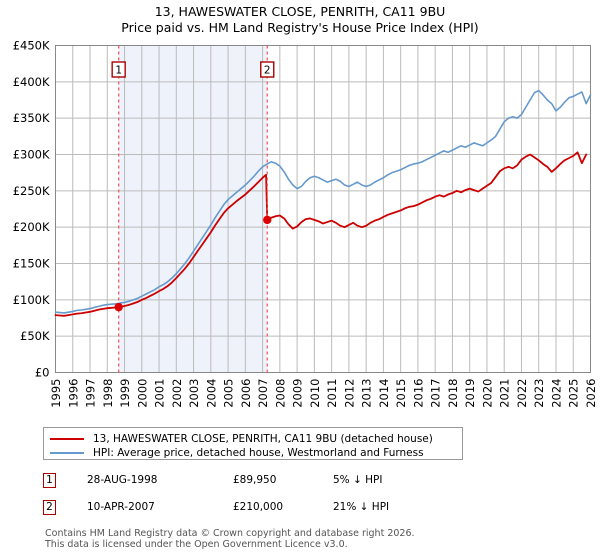 The width and height of the screenshot is (600, 560). I want to click on x-tick-label: 2014, so click(384, 393).